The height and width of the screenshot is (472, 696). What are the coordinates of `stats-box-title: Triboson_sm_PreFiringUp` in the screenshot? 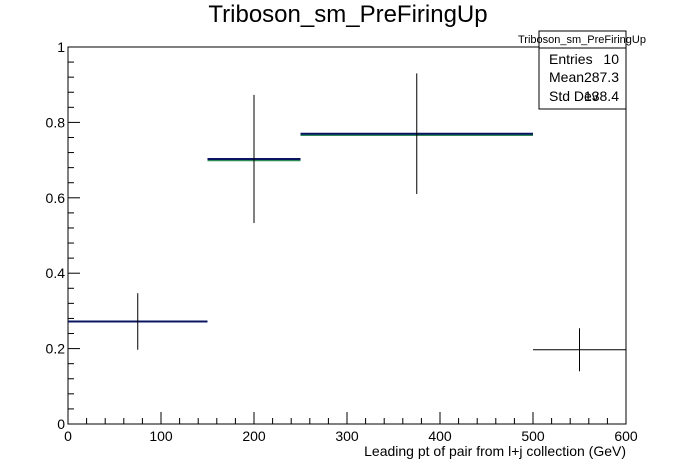 It's located at (582, 40).